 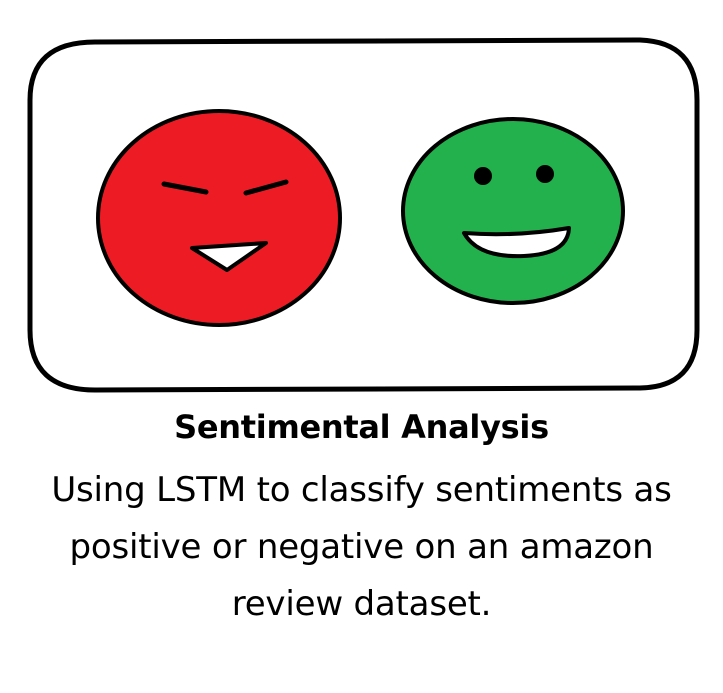 What do you see at coordinates (185, 188) in the screenshot?
I see `angry-face-left-eyebrow` at bounding box center [185, 188].